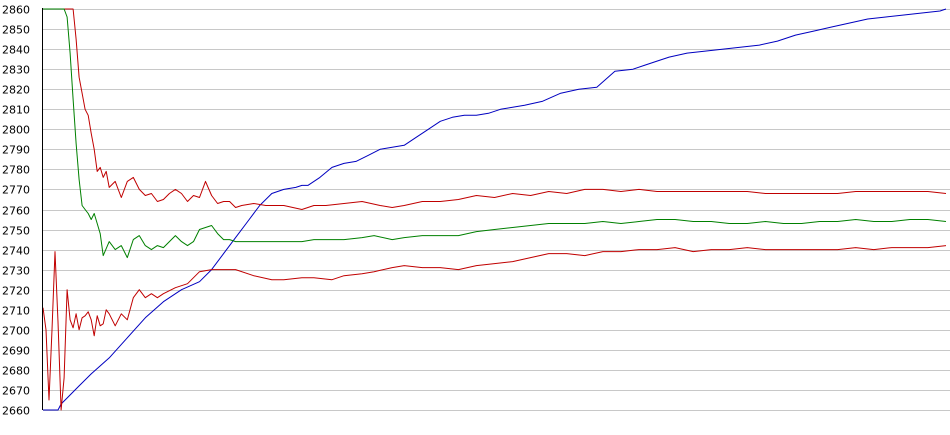 This screenshot has height=435, width=950. I want to click on y-tick-label: 2800, so click(16, 130).